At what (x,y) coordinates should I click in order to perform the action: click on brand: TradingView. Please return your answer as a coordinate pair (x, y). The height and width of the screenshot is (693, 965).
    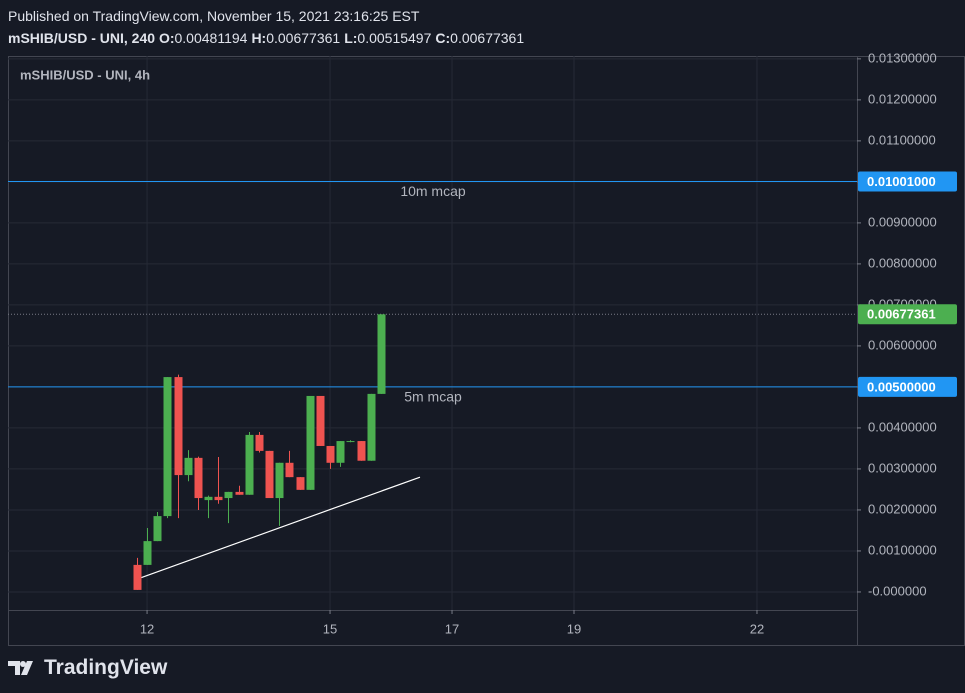
    Looking at the image, I should click on (106, 667).